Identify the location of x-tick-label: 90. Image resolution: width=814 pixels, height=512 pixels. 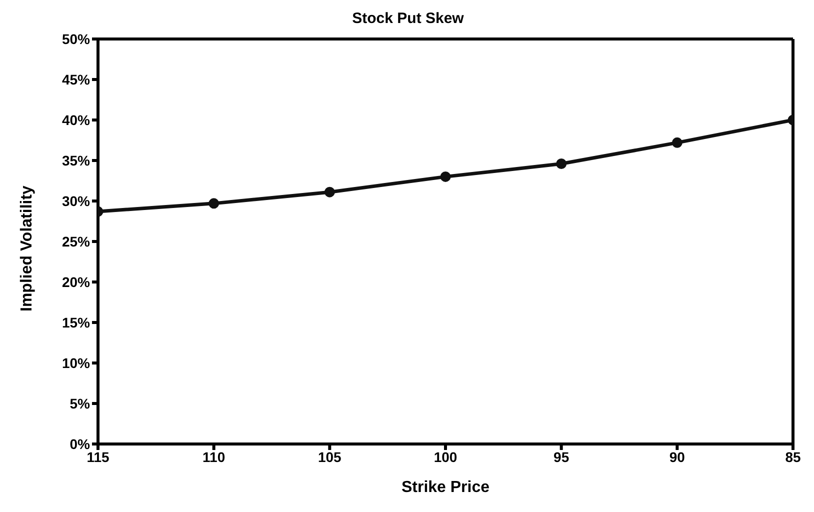
(677, 456).